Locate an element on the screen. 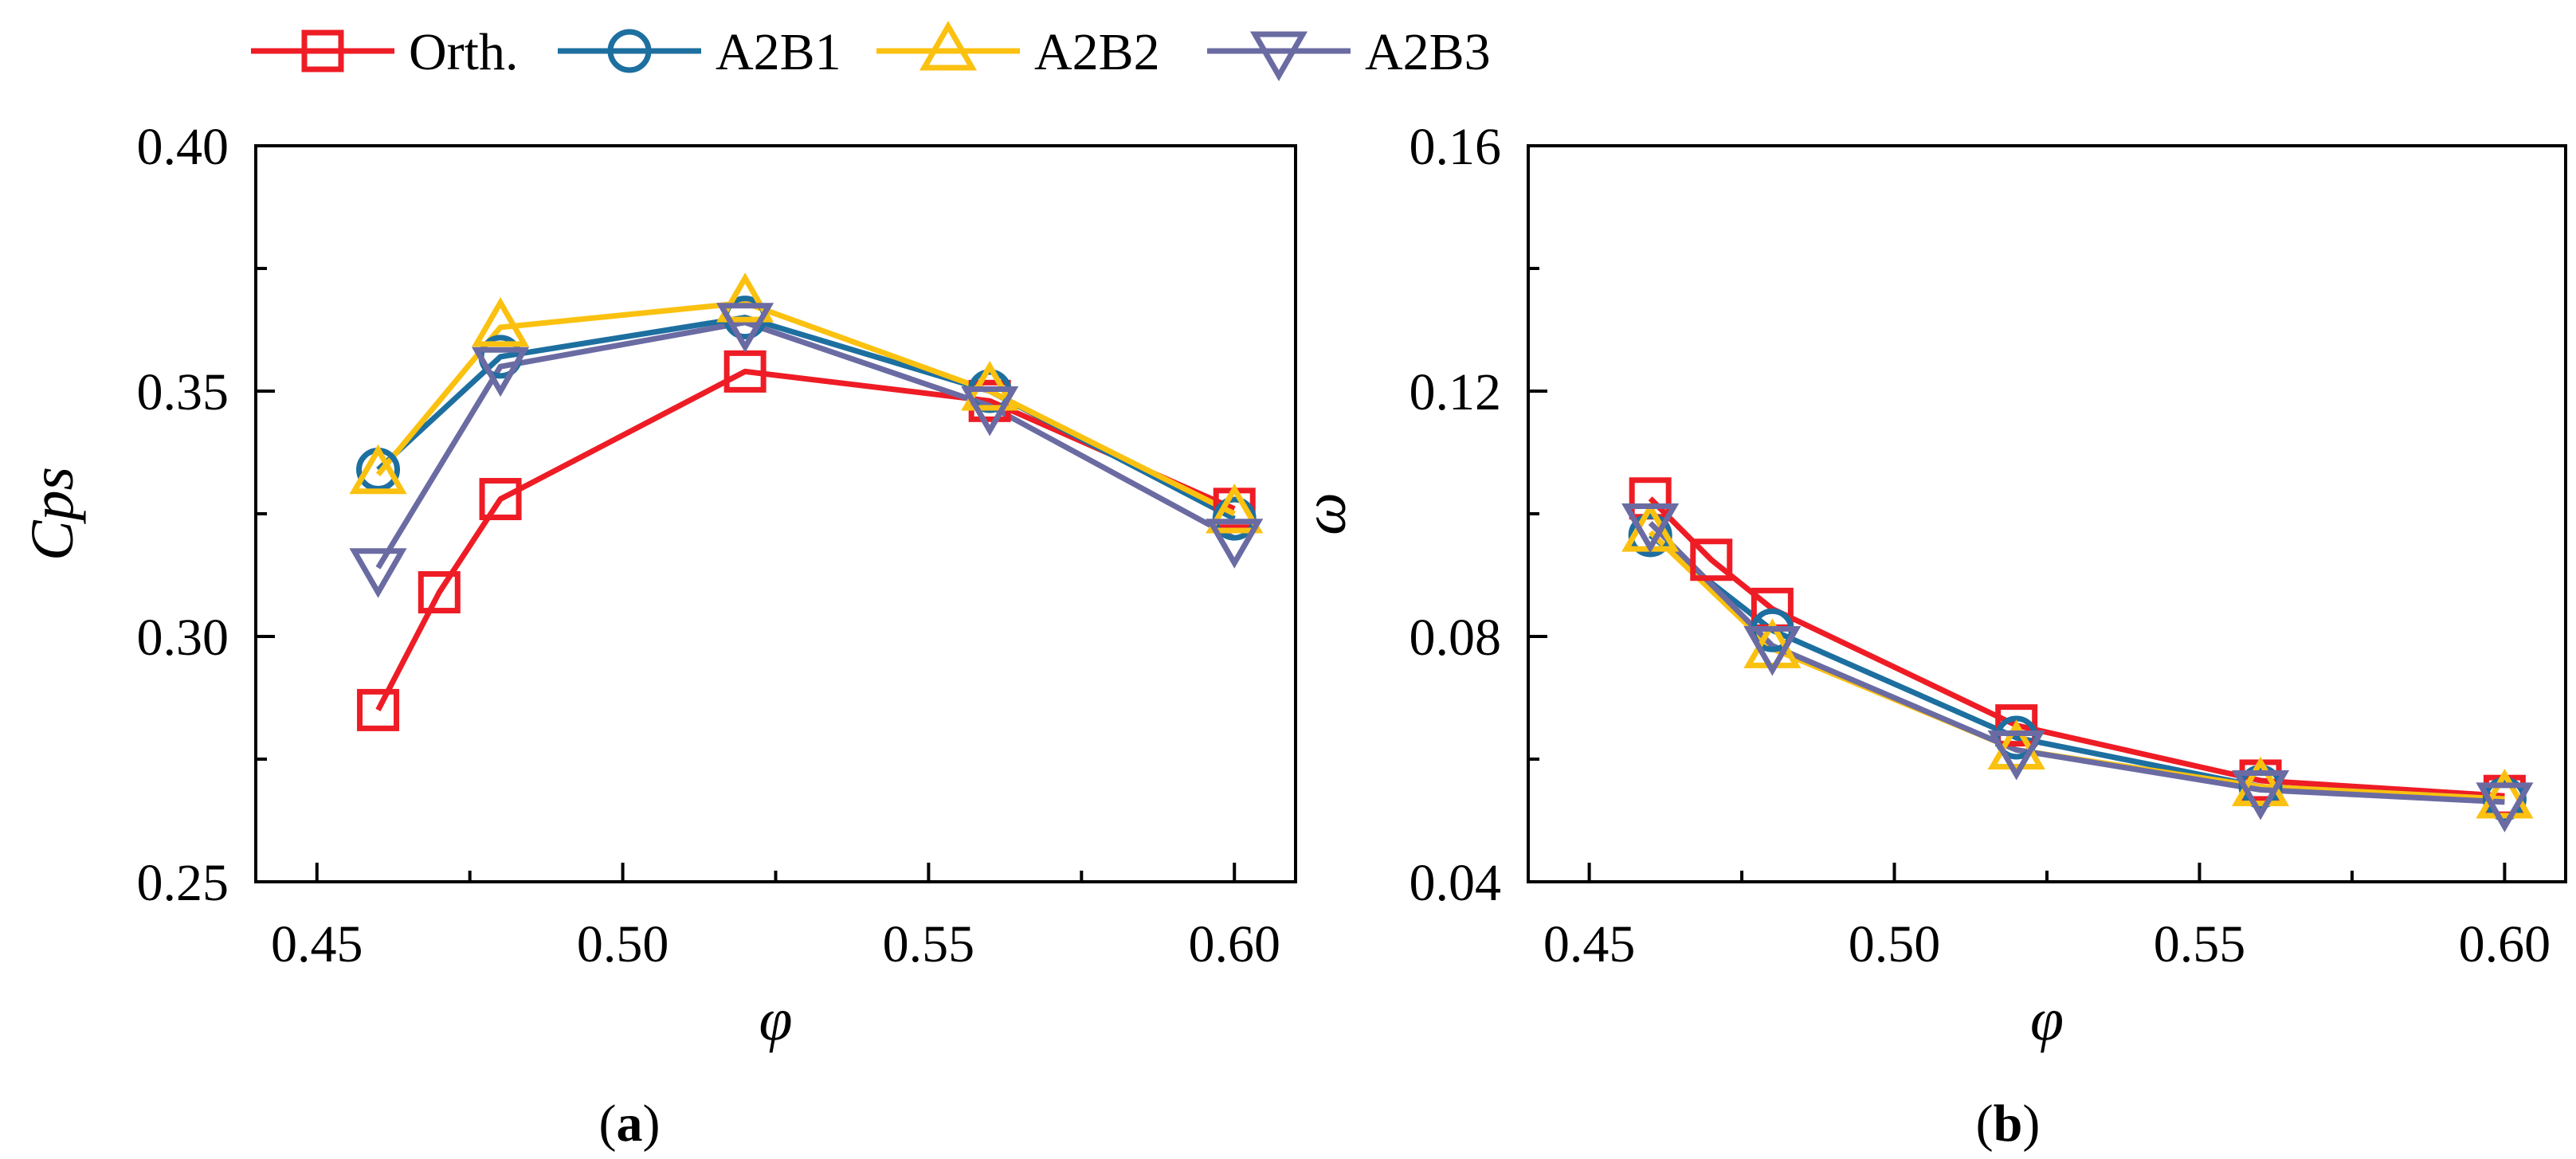 The height and width of the screenshot is (1159, 2576). panel-a-series-orth is located at coordinates (805, 540).